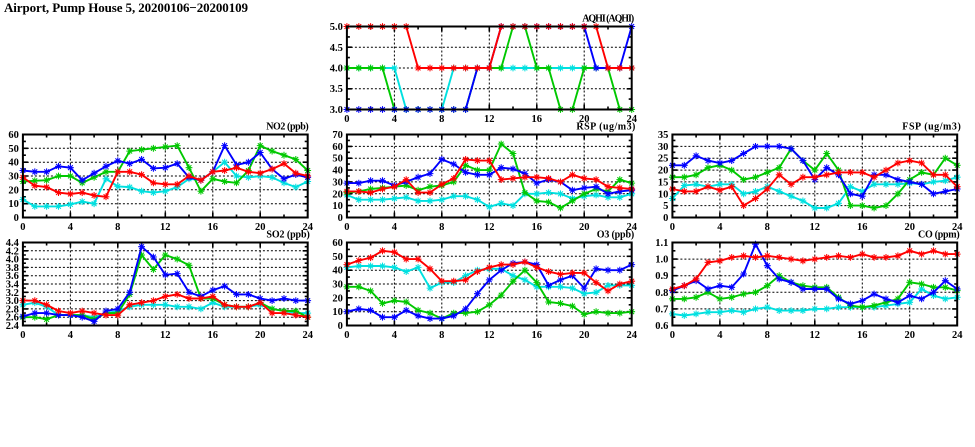 This screenshot has height=447, width=975. Describe the element at coordinates (12, 309) in the screenshot. I see `svg-text: 2.8` at that location.